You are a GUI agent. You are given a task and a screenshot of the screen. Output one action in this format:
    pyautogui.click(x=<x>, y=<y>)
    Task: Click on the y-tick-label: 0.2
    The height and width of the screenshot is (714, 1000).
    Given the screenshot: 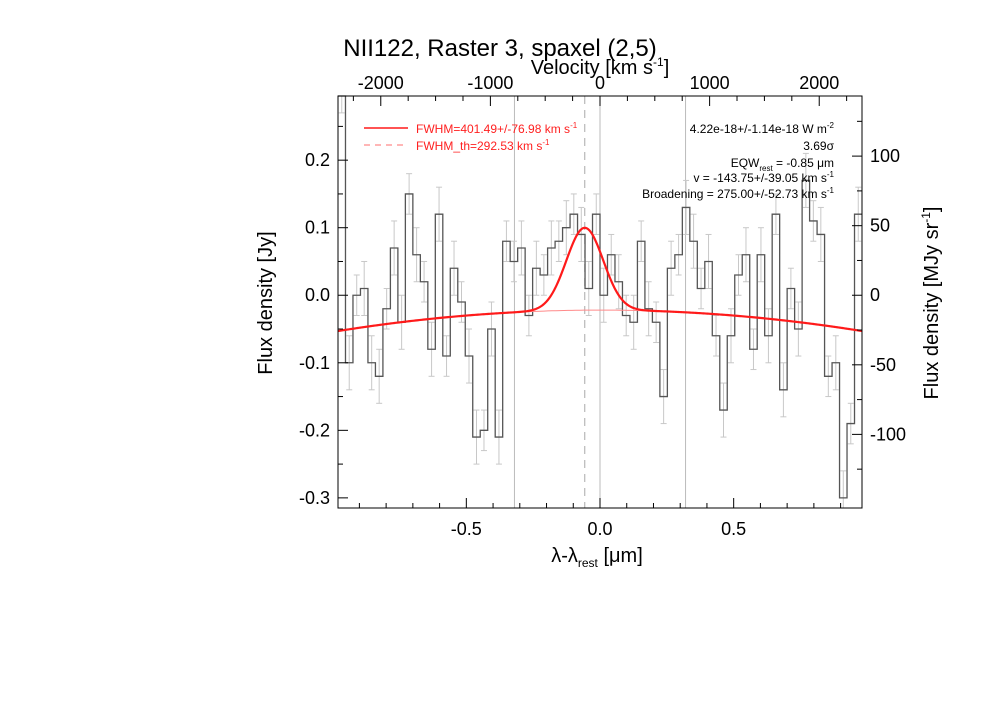 What is the action you would take?
    pyautogui.click(x=317, y=160)
    